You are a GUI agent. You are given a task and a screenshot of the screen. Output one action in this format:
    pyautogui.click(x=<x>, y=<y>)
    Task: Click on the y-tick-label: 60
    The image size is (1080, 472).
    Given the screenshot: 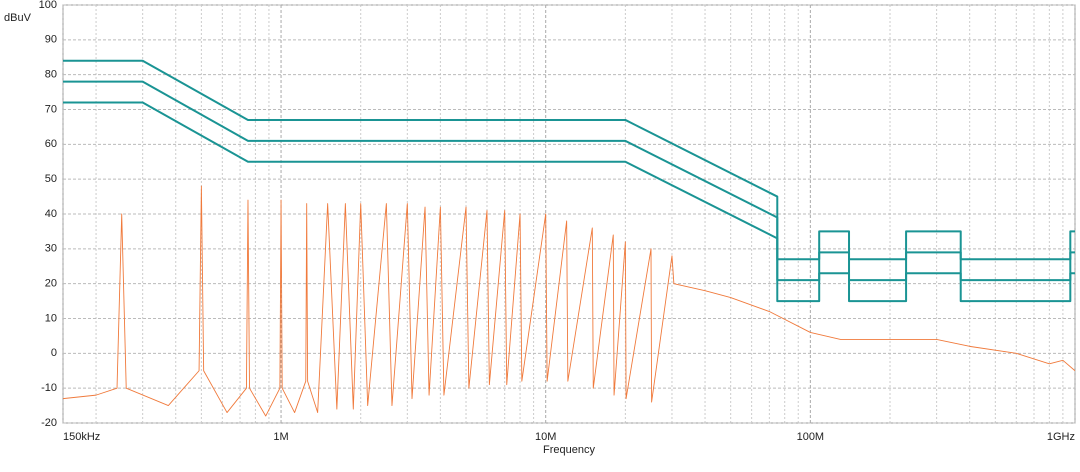 What is the action you would take?
    pyautogui.click(x=51, y=144)
    